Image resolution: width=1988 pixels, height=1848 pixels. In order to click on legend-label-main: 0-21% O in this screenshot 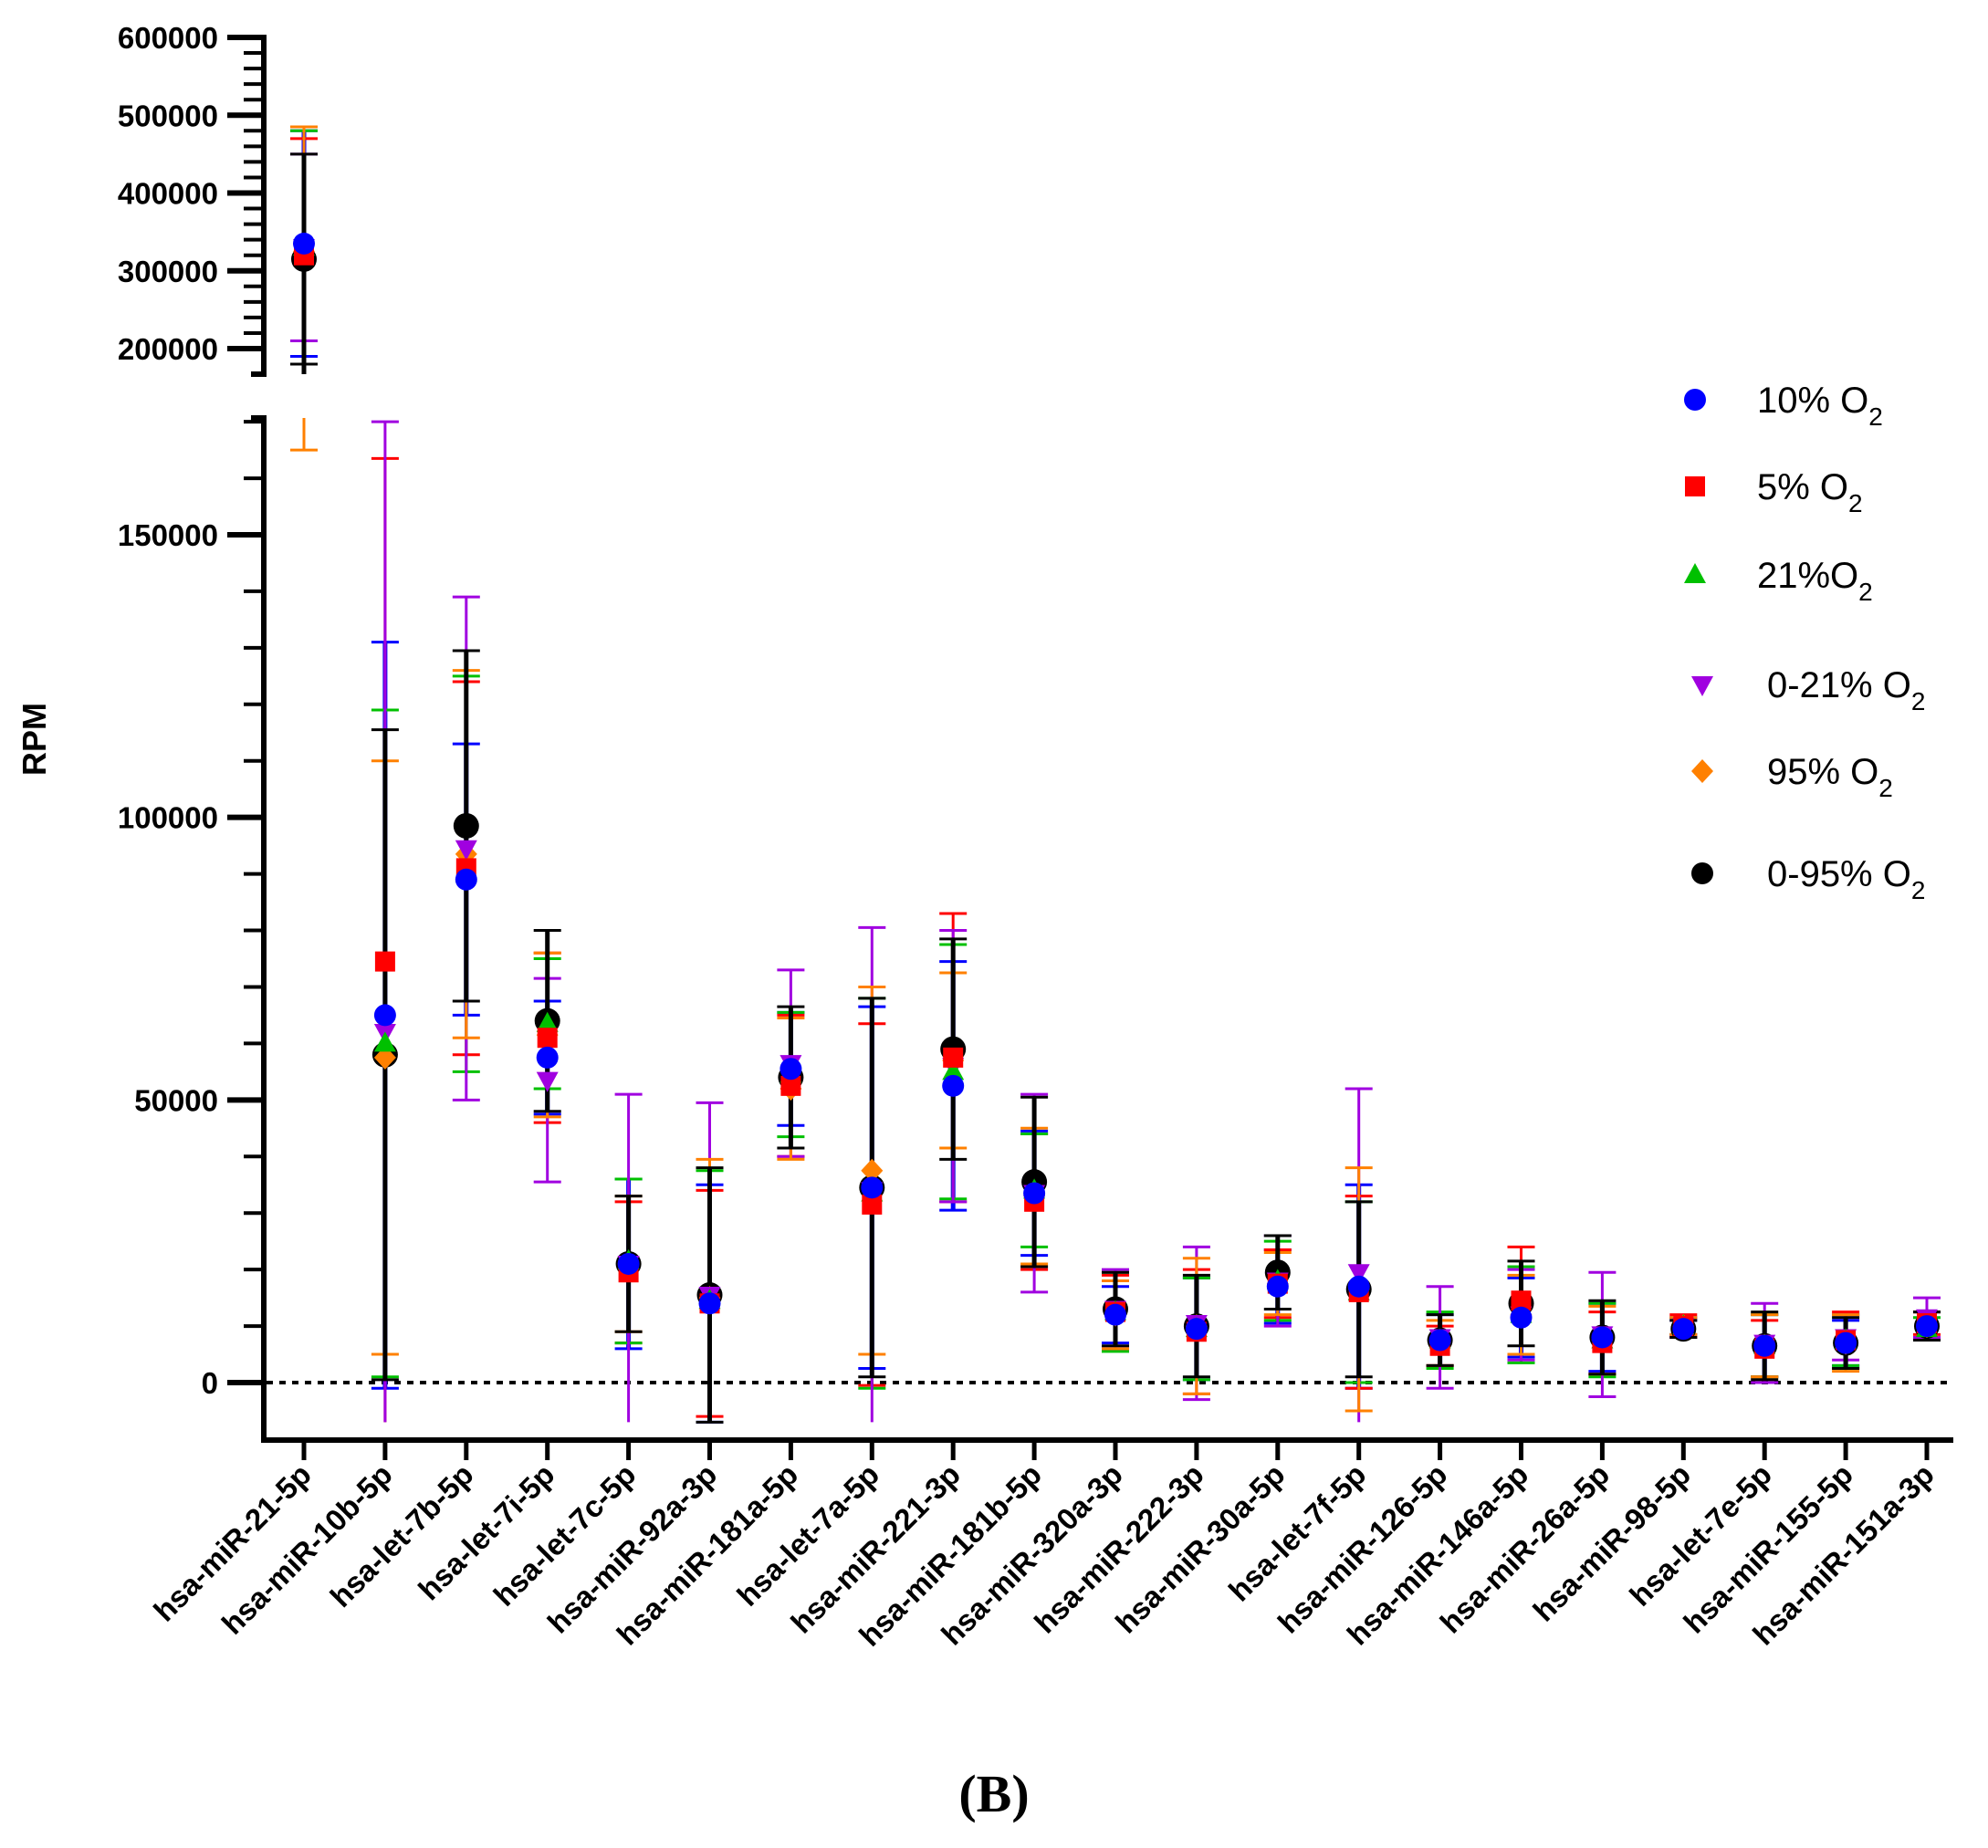, I will do `click(1839, 685)`.